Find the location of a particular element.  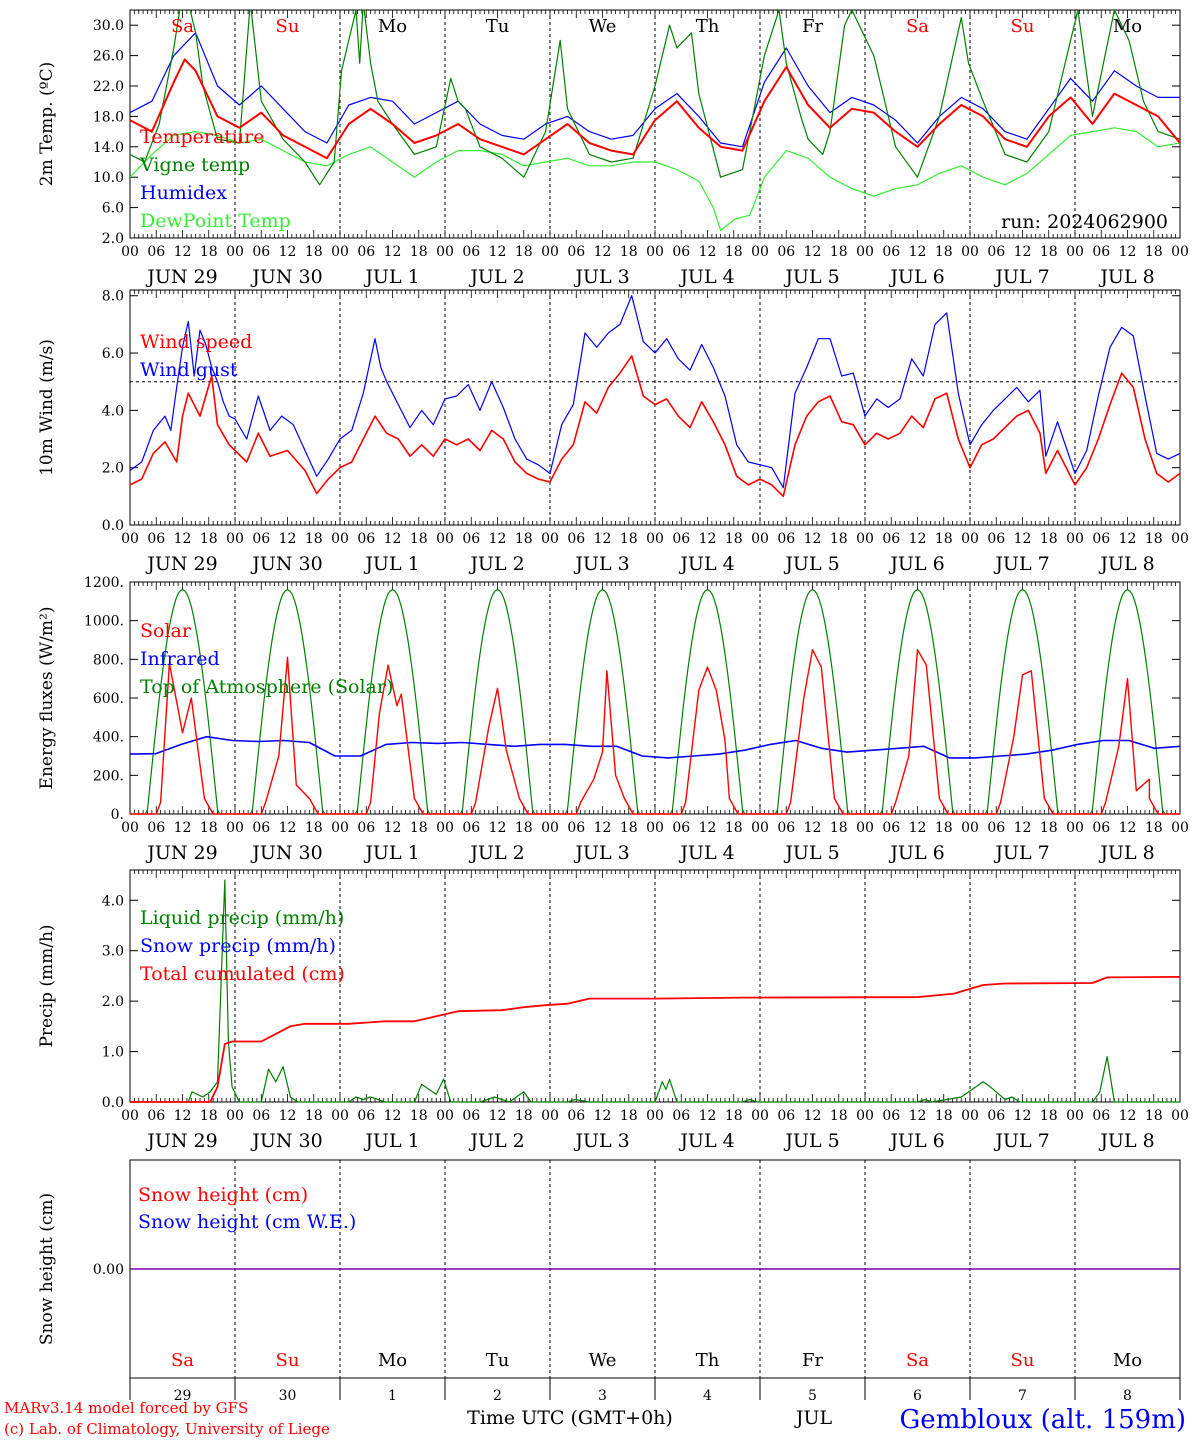

legend-entry: Liquid precip (mm/h) is located at coordinates (242, 918).